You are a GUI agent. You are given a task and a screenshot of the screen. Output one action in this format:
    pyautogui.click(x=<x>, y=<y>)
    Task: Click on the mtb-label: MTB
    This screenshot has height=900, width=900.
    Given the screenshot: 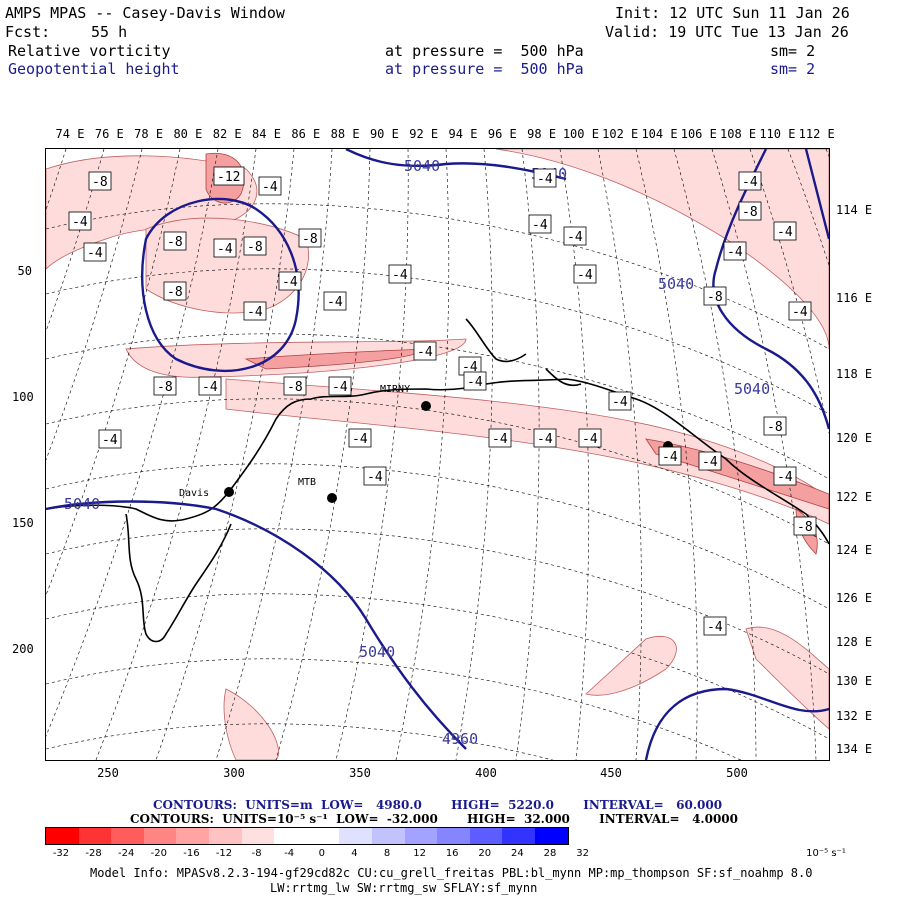 What is the action you would take?
    pyautogui.click(x=307, y=482)
    